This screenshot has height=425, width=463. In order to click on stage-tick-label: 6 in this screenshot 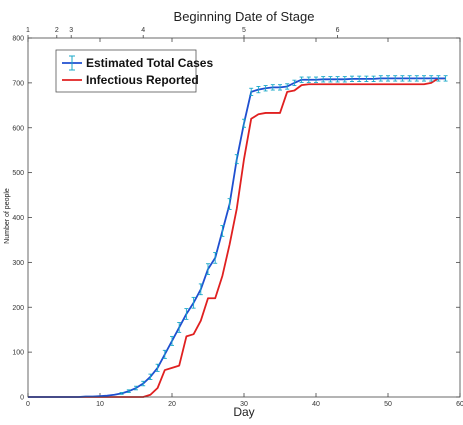, I will do `click(338, 30)`.